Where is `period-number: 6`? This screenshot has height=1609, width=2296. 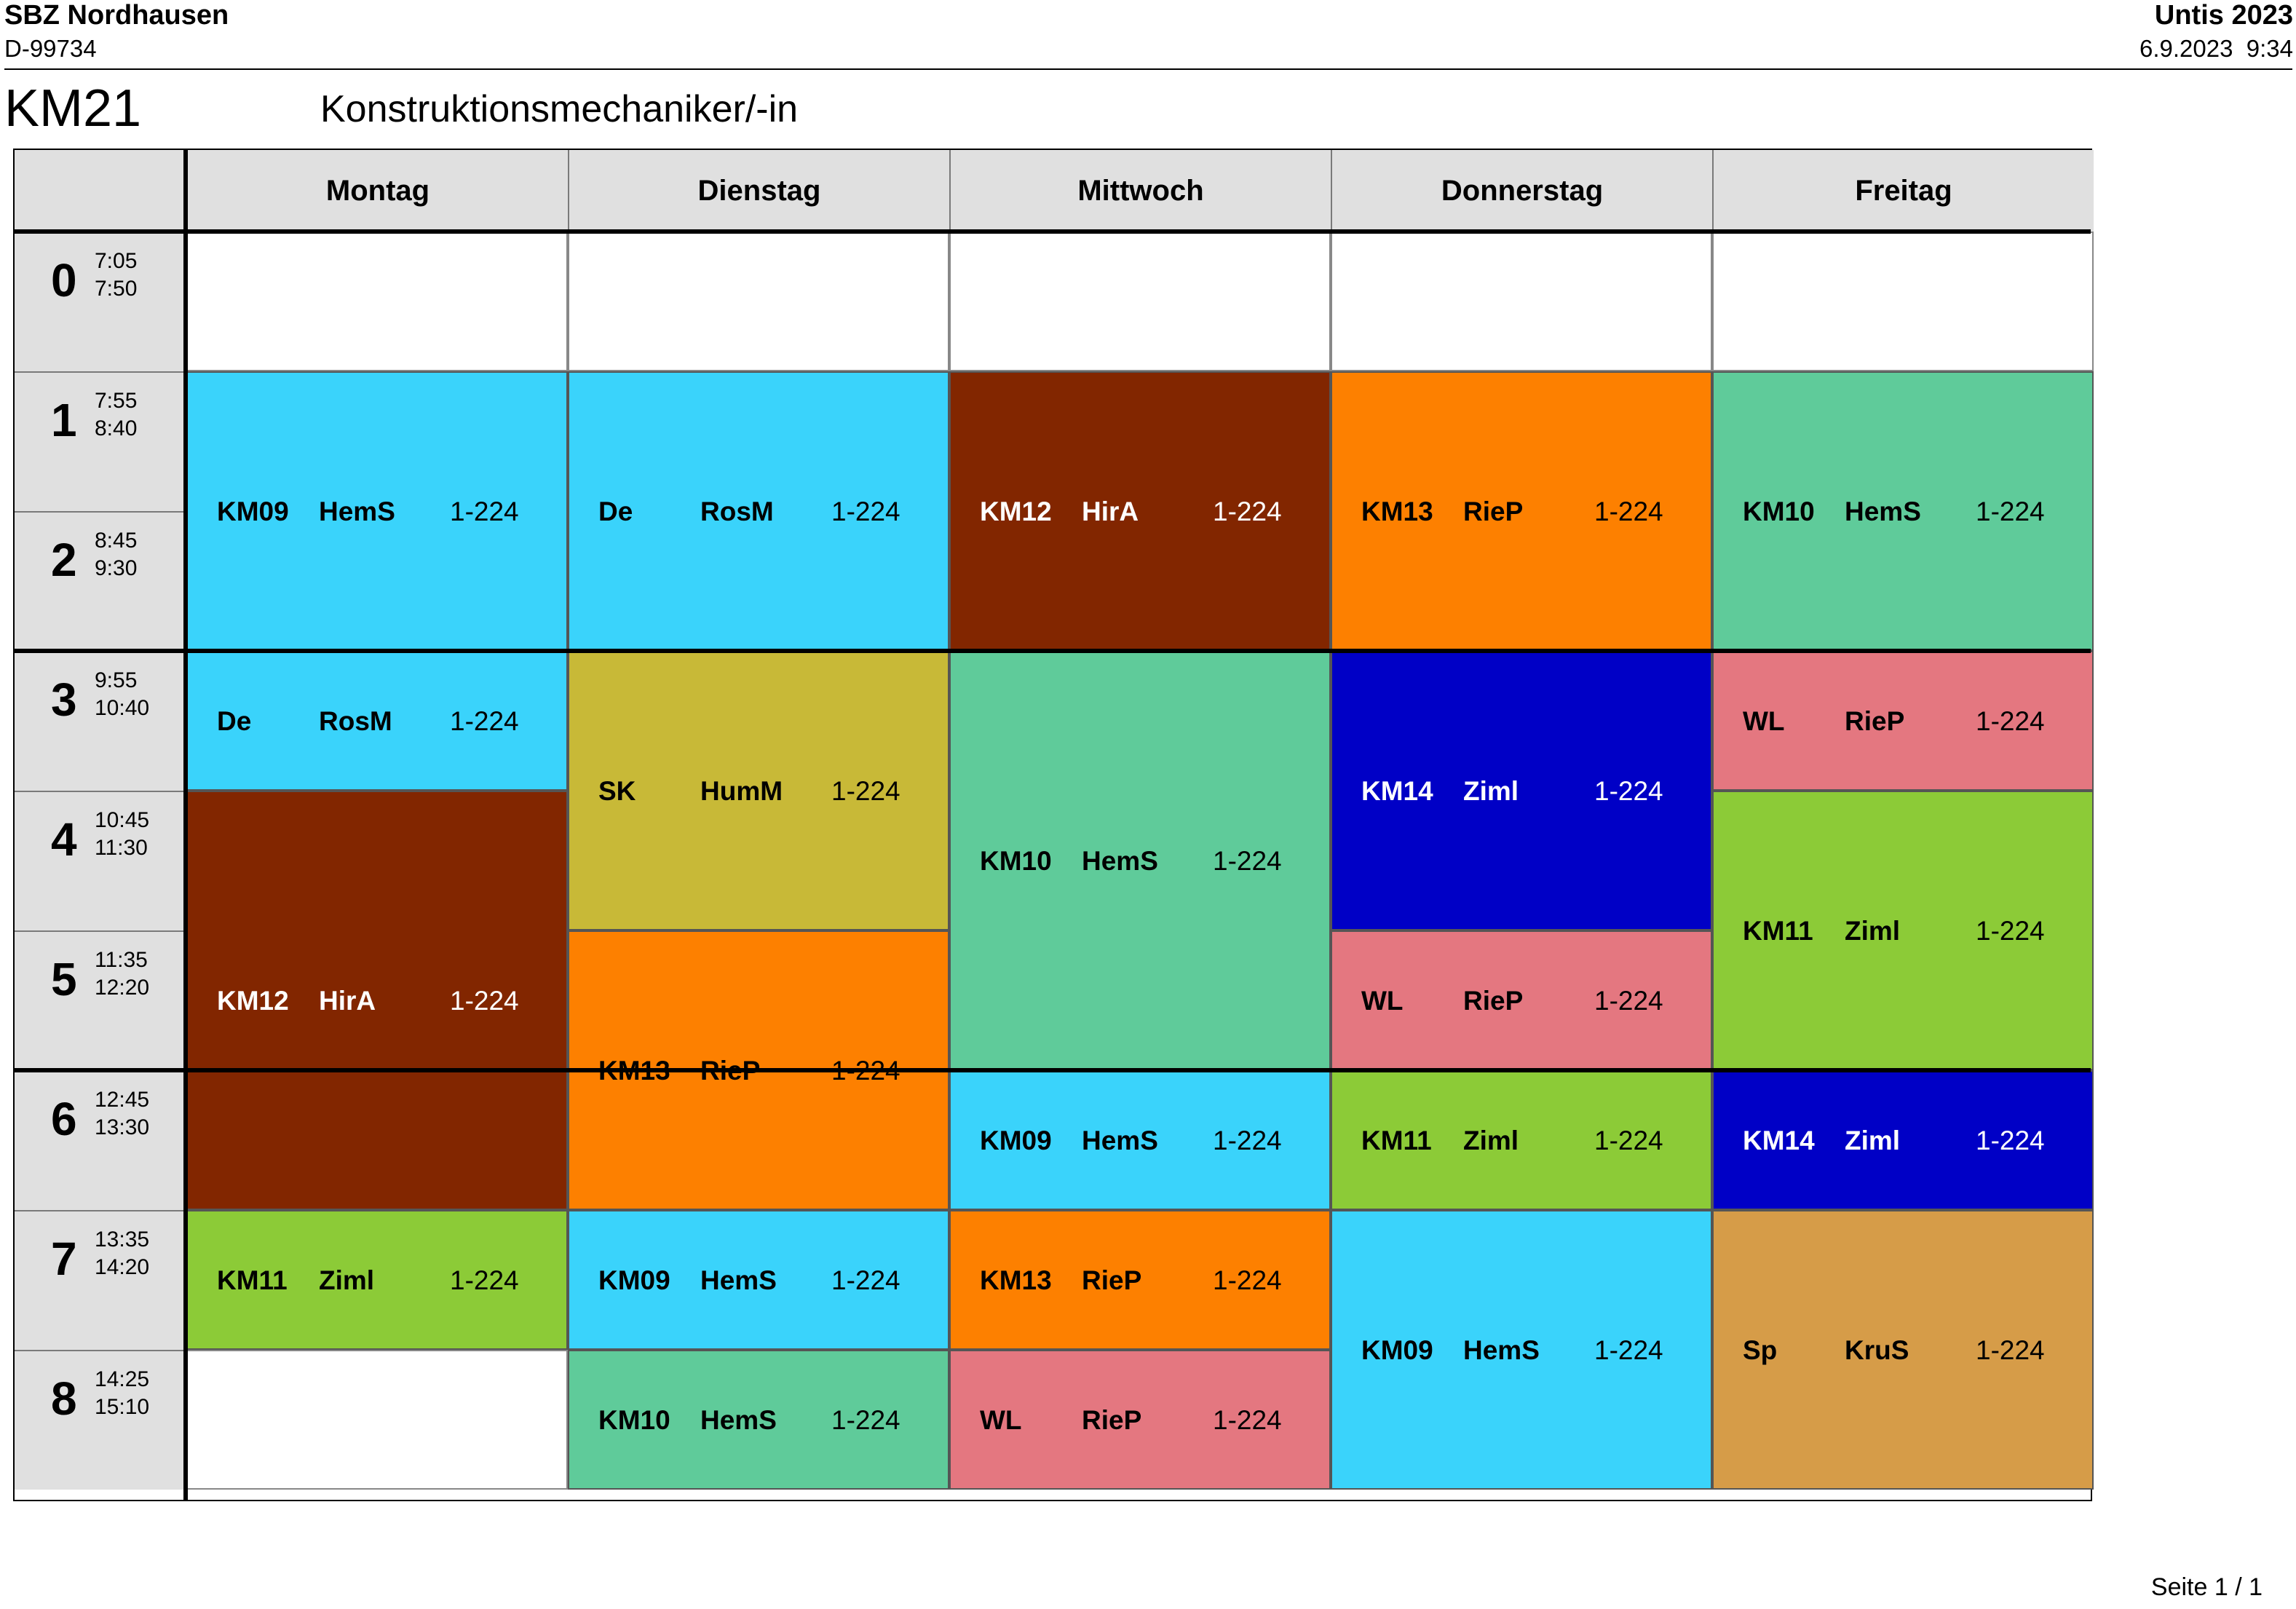 period-number: 6 is located at coordinates (64, 1119).